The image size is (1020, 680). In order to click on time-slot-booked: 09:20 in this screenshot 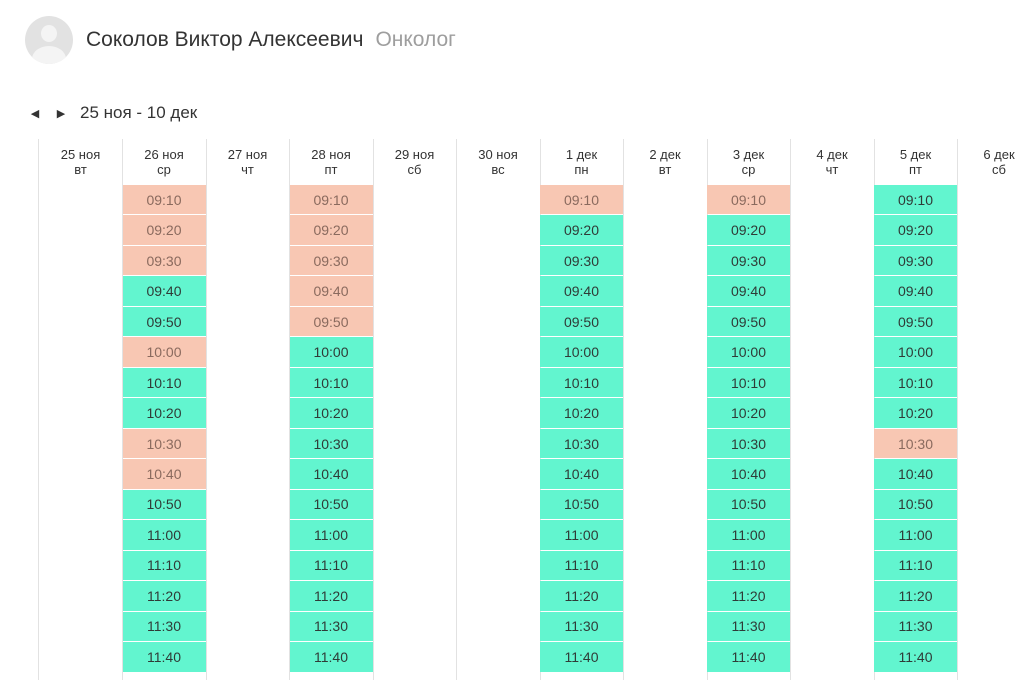, I will do `click(164, 230)`.